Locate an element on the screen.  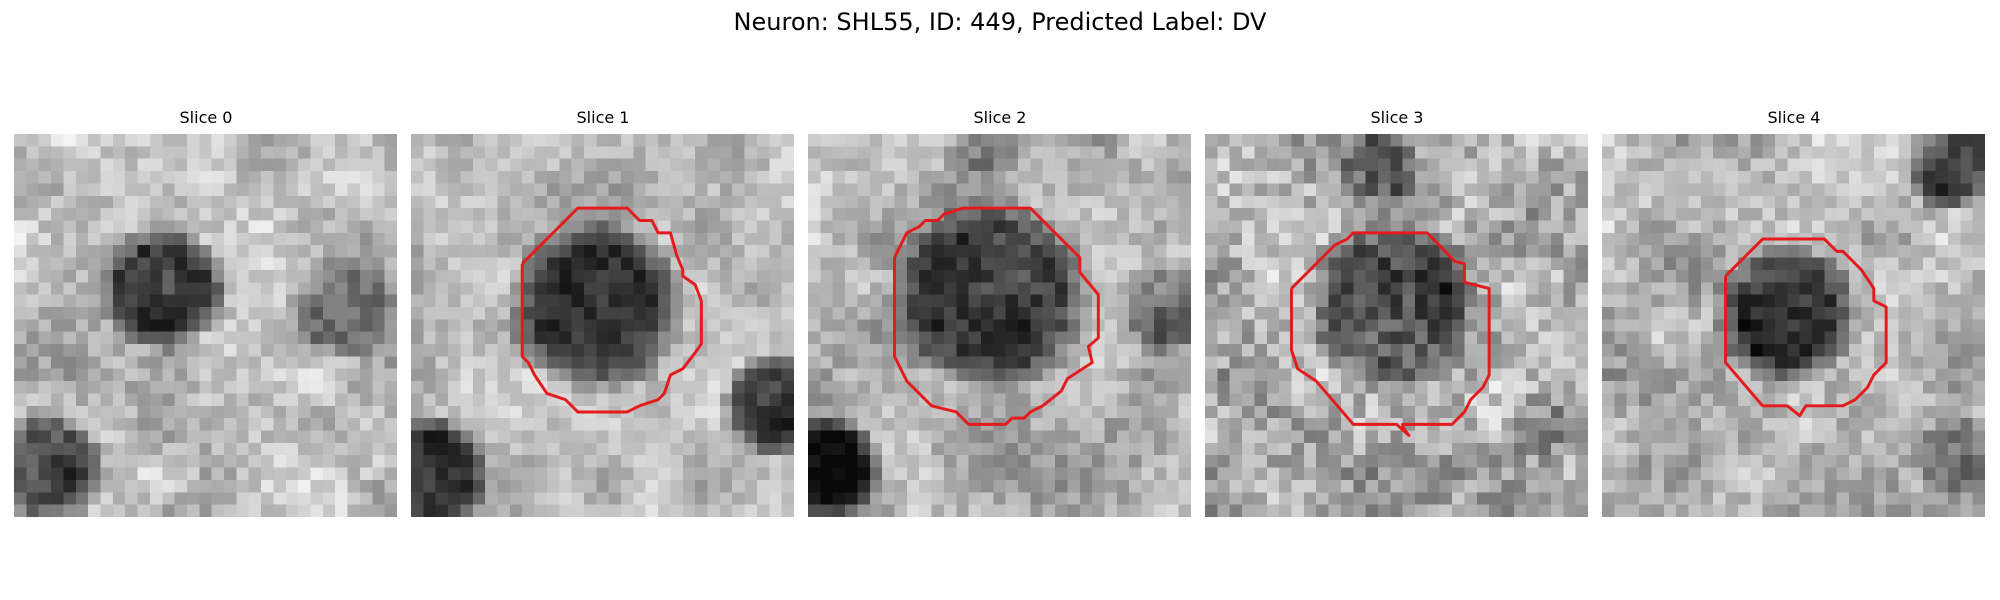
slice-panel-1: Slice 1 is located at coordinates (603, 311).